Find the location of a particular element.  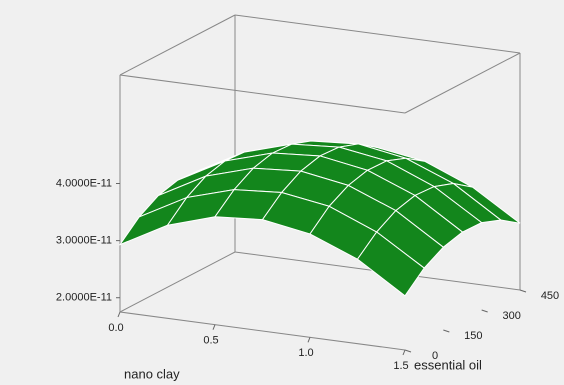

y-axis-label: essential oil is located at coordinates (448, 364).